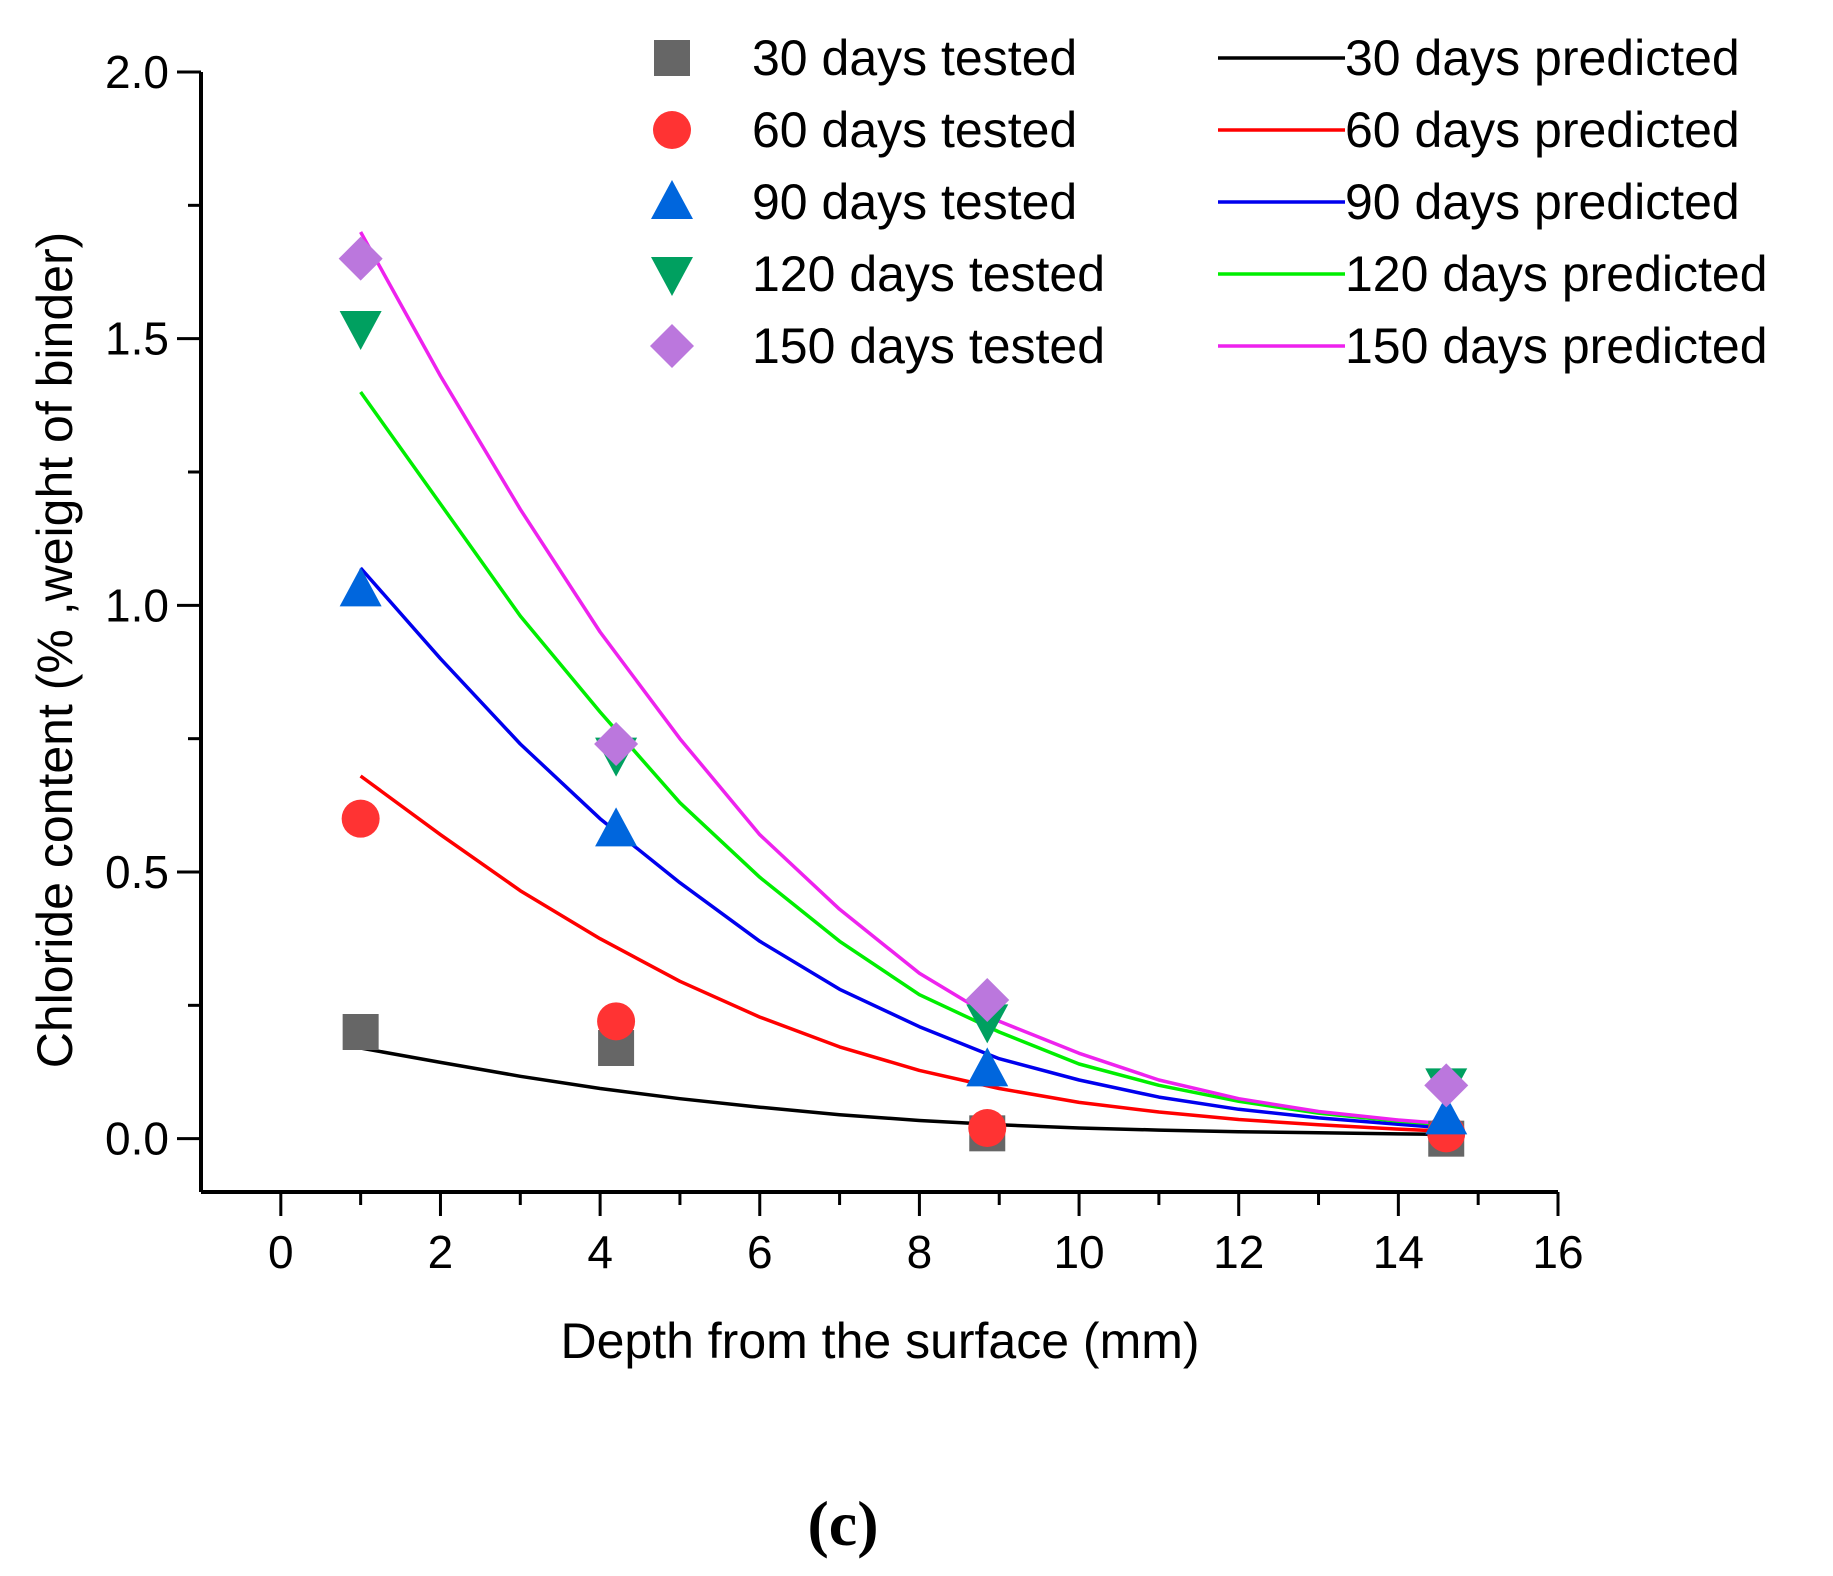  What do you see at coordinates (1238, 1252) in the screenshot?
I see `x-tick-label: 12` at bounding box center [1238, 1252].